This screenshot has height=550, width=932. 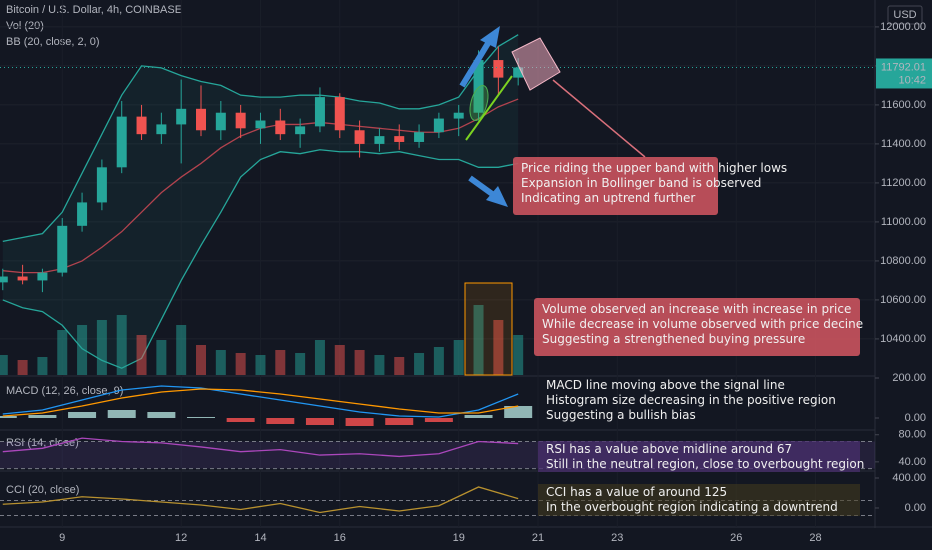 What do you see at coordinates (903, 67) in the screenshot?
I see `last-price-label: 11792.01` at bounding box center [903, 67].